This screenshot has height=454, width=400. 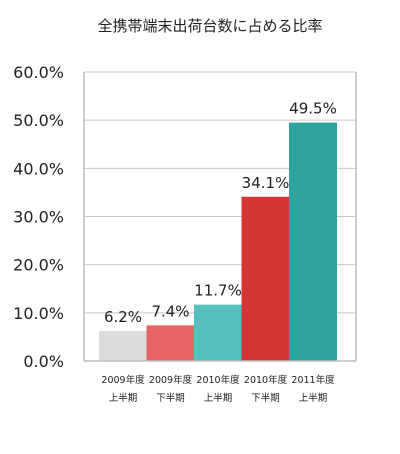 What do you see at coordinates (38, 120) in the screenshot?
I see `y-tick-label: 50.0%` at bounding box center [38, 120].